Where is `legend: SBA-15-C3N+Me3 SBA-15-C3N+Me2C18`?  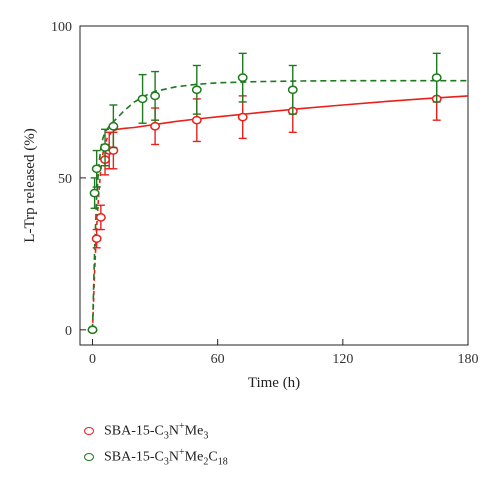
legend: SBA-15-C3N+Me3 SBA-15-C3N+Me2C18 is located at coordinates (156, 444).